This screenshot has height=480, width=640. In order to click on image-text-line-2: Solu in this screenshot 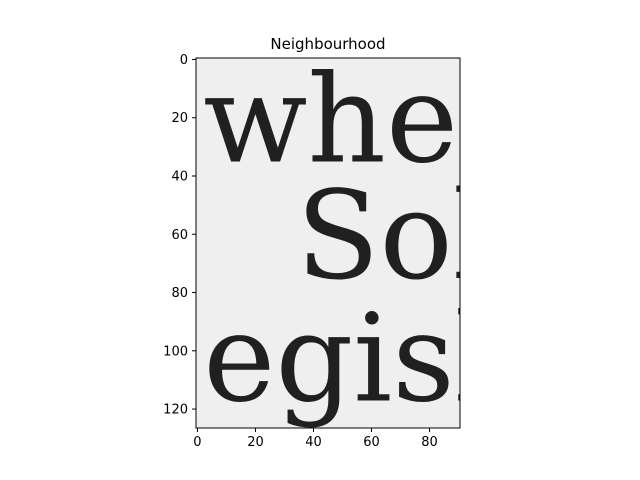, I will do `click(433, 236)`.